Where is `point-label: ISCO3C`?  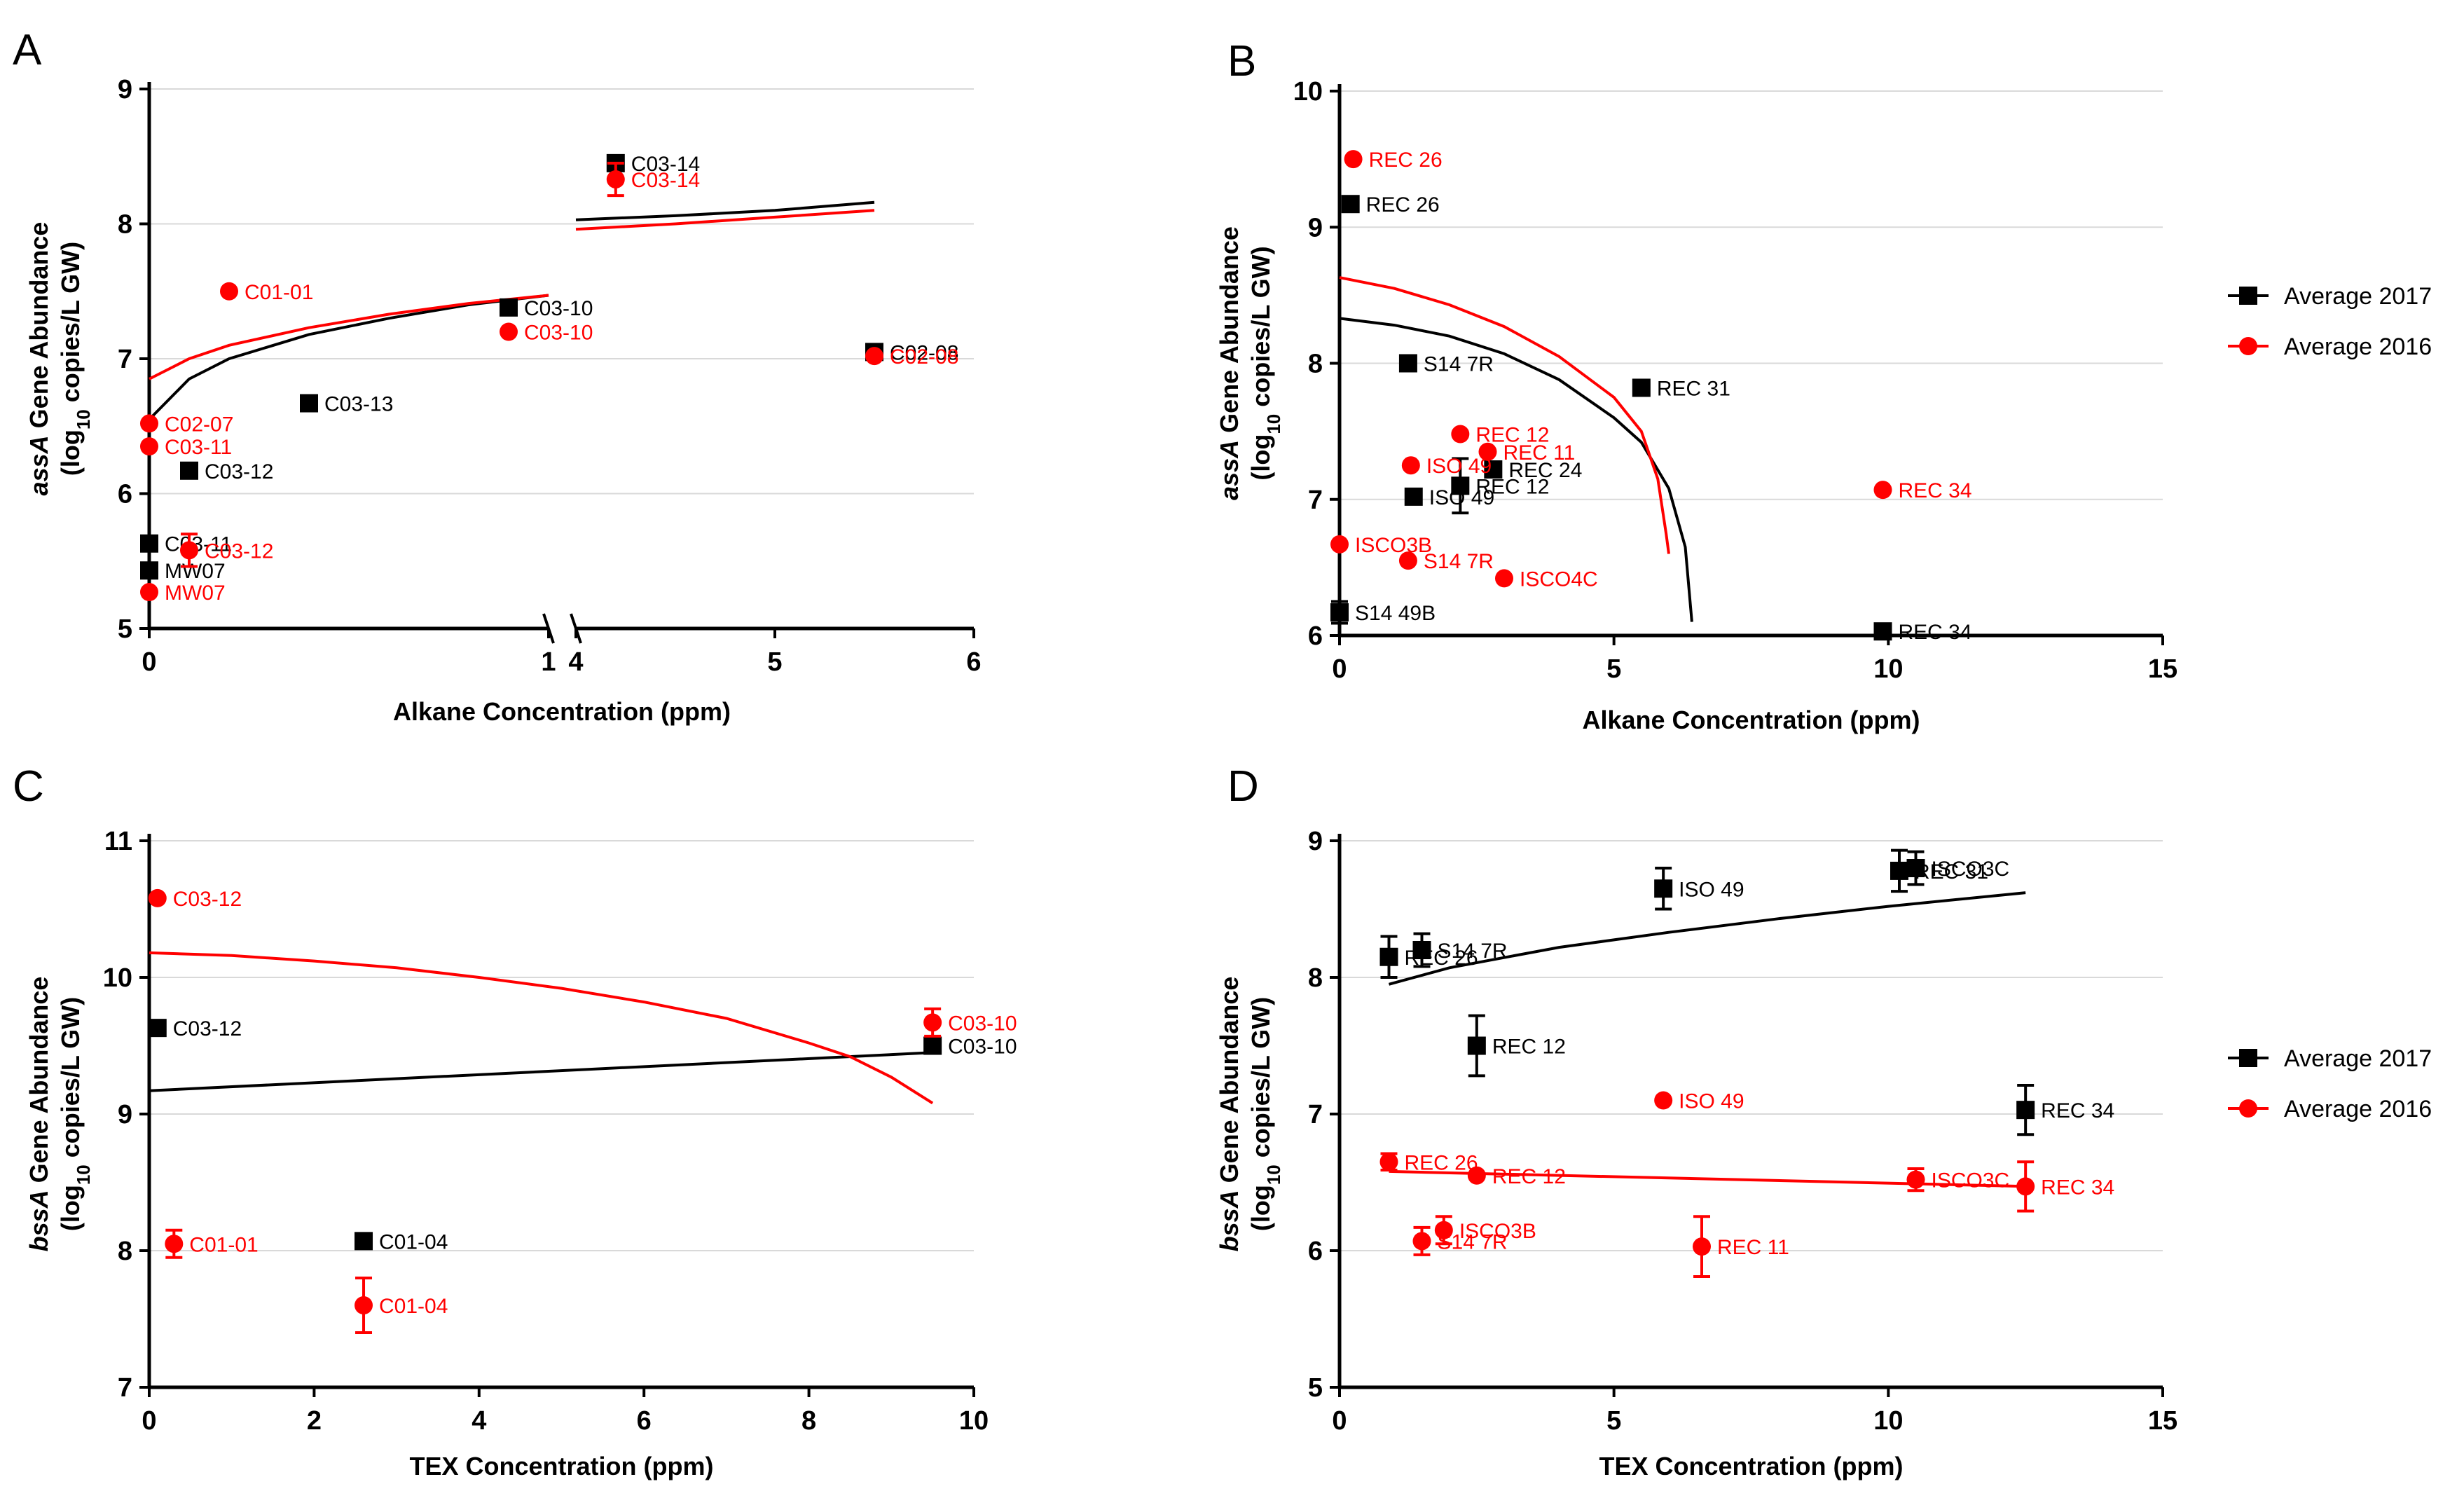
point-label: ISCO3C is located at coordinates (1971, 1181).